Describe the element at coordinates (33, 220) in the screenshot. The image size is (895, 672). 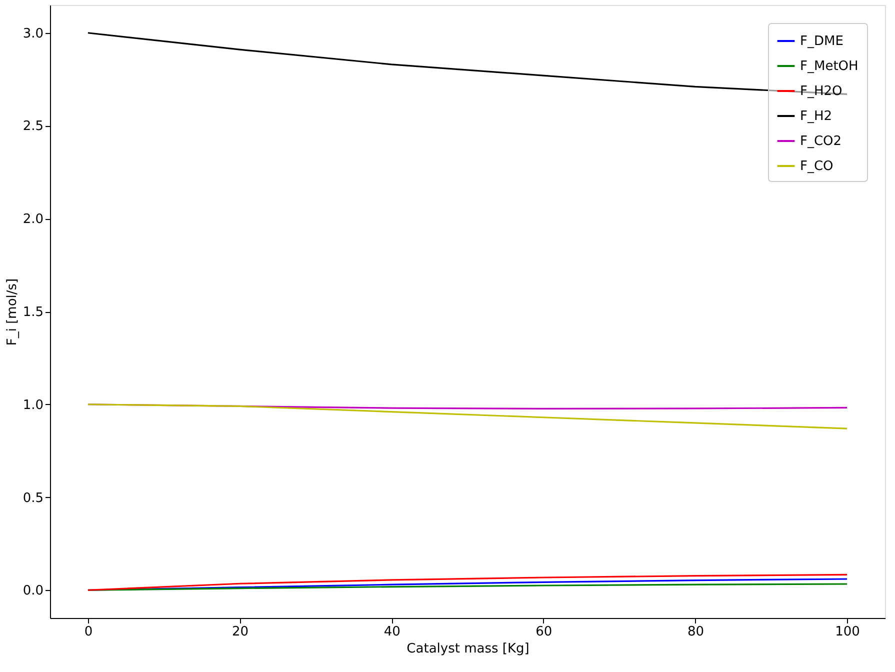
I see `y-tick-label: 2.0` at that location.